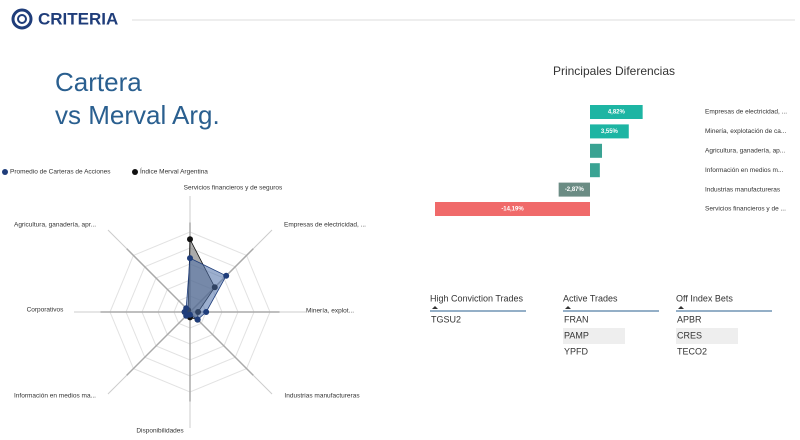 The height and width of the screenshot is (440, 800). What do you see at coordinates (78, 18) in the screenshot?
I see `logo: CRITERIA` at bounding box center [78, 18].